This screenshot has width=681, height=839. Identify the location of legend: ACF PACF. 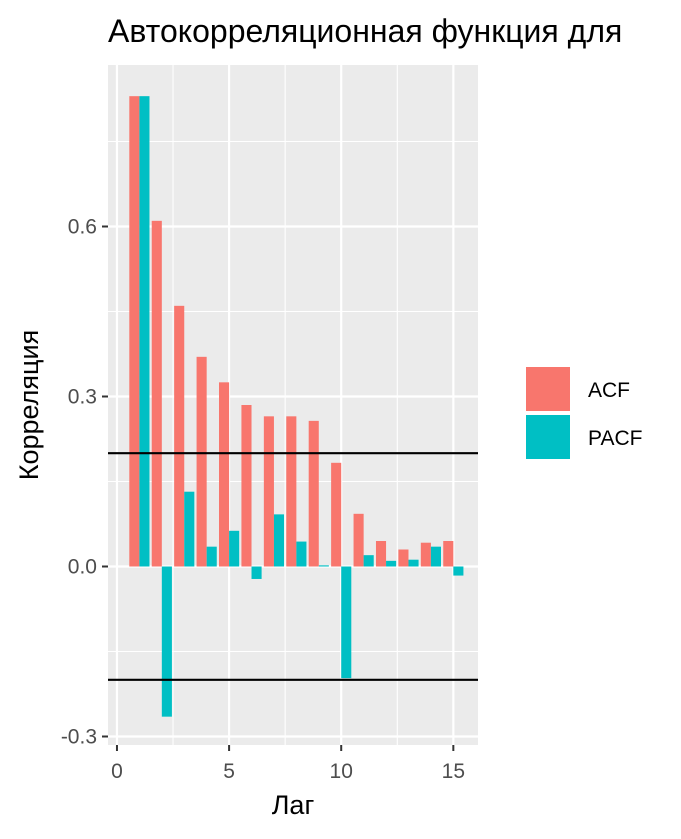
(584, 413).